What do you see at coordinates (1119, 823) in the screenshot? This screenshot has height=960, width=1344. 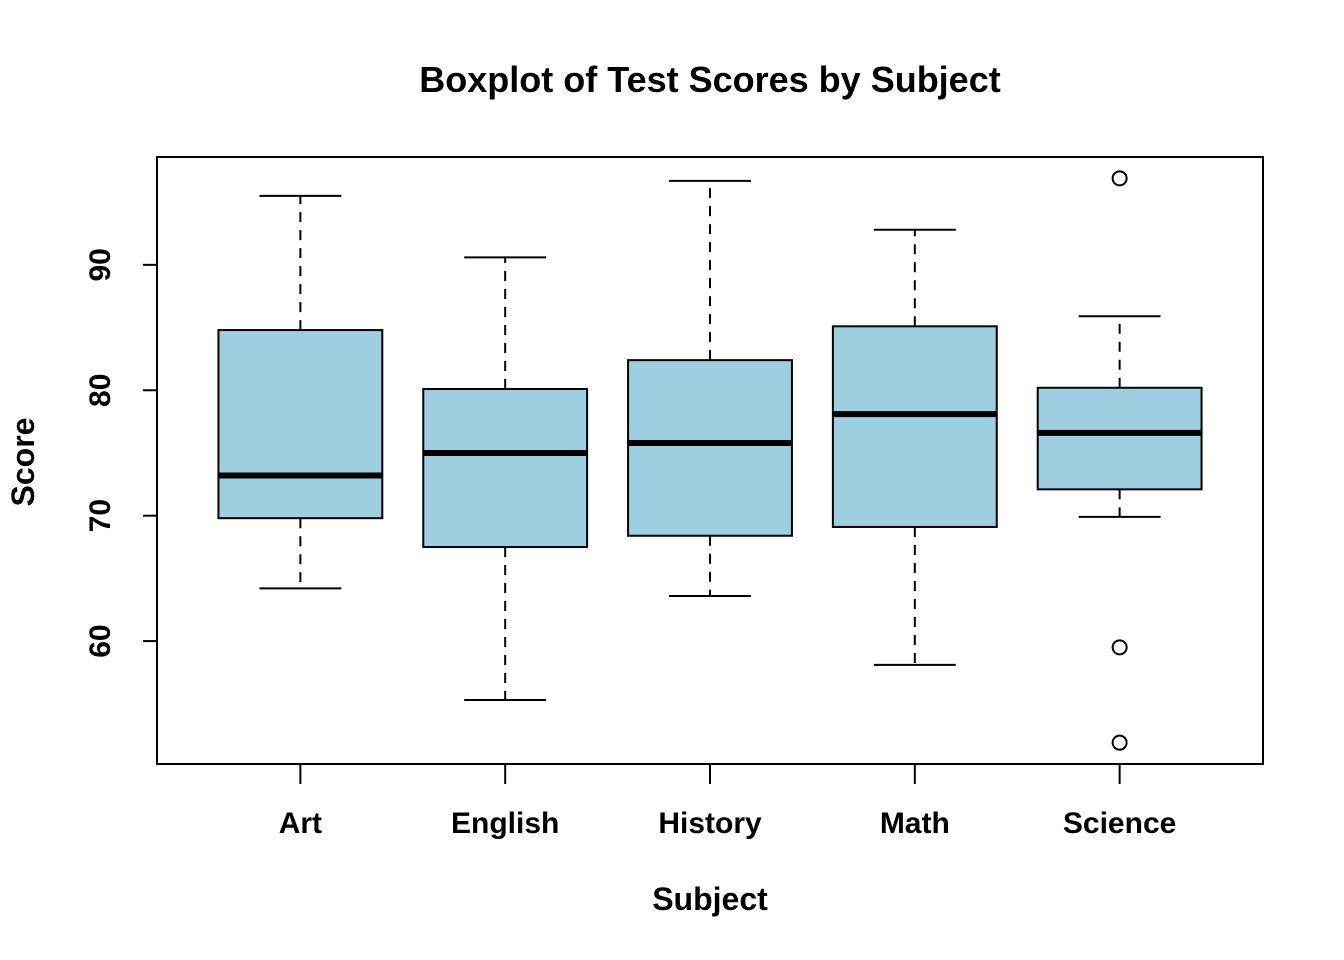 I see `x-tick-label: Science` at bounding box center [1119, 823].